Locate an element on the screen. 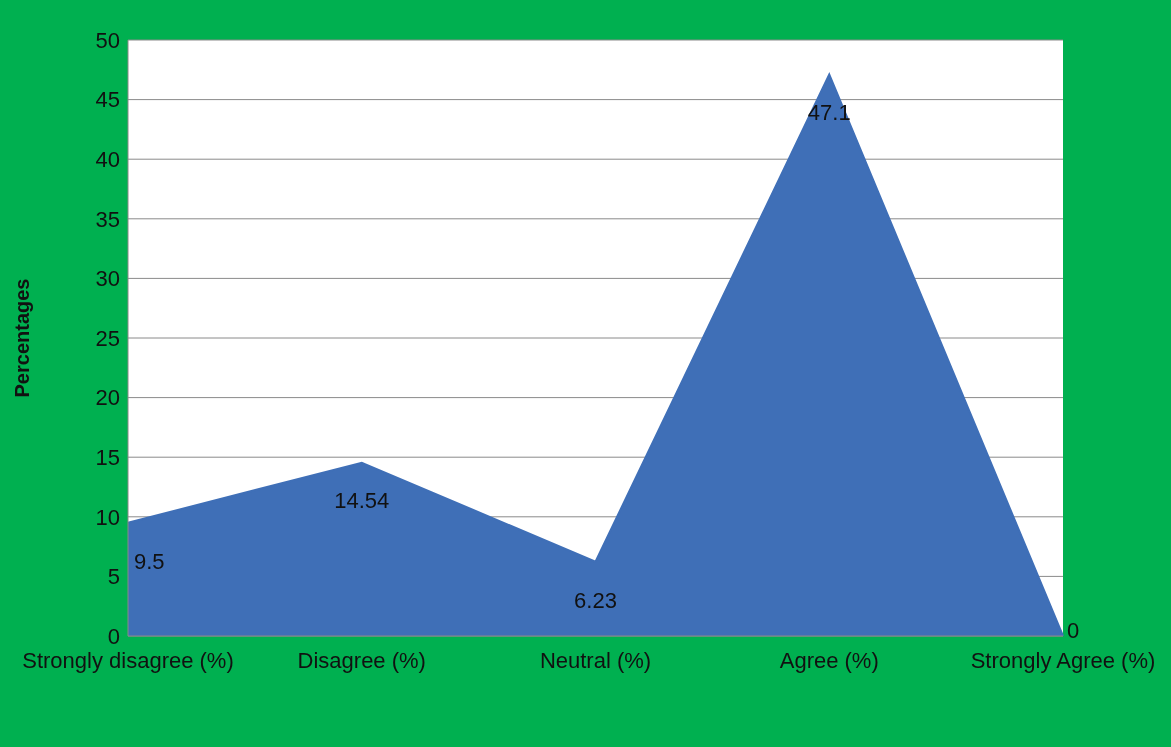  x-tick-label: Agree (%) is located at coordinates (829, 660).